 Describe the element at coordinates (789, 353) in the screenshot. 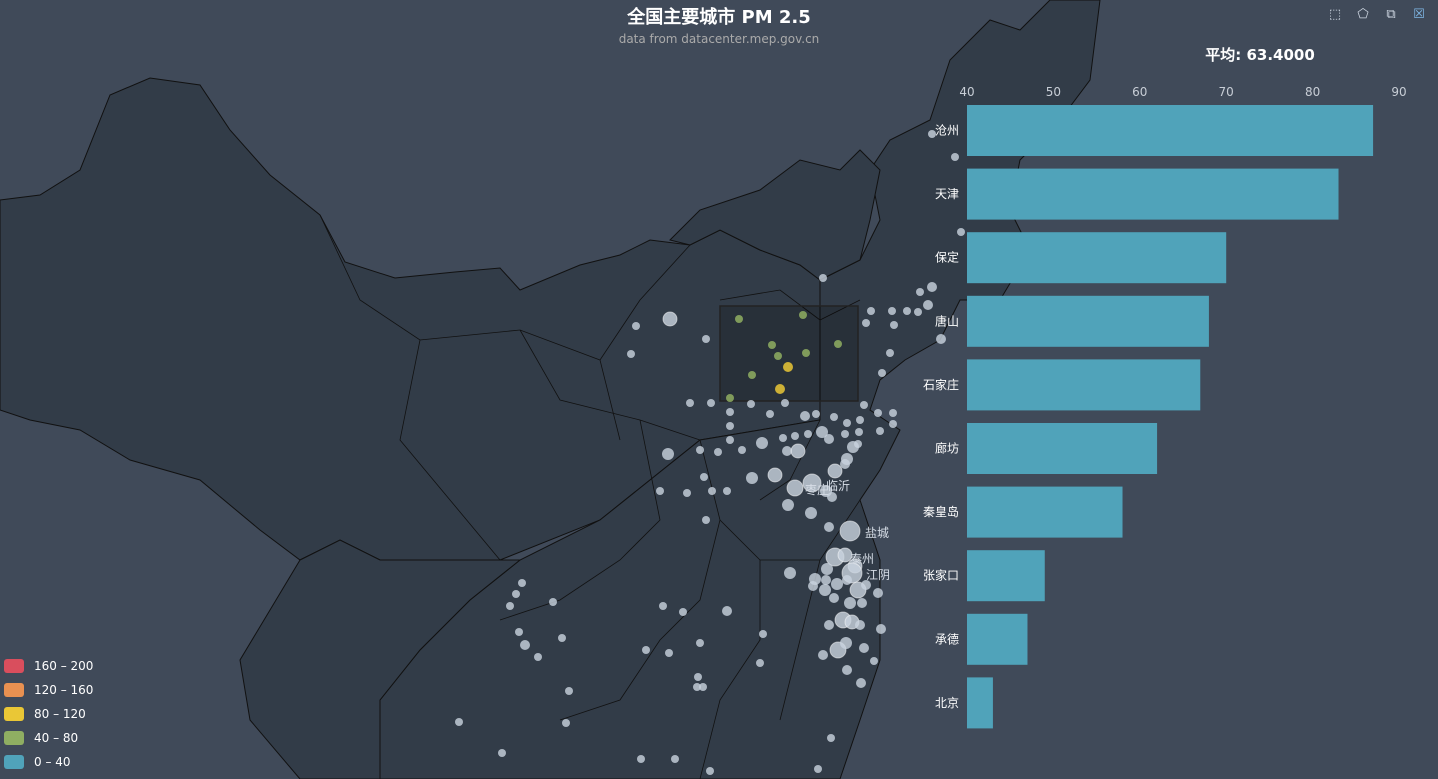

I see `brush-selection-box` at that location.